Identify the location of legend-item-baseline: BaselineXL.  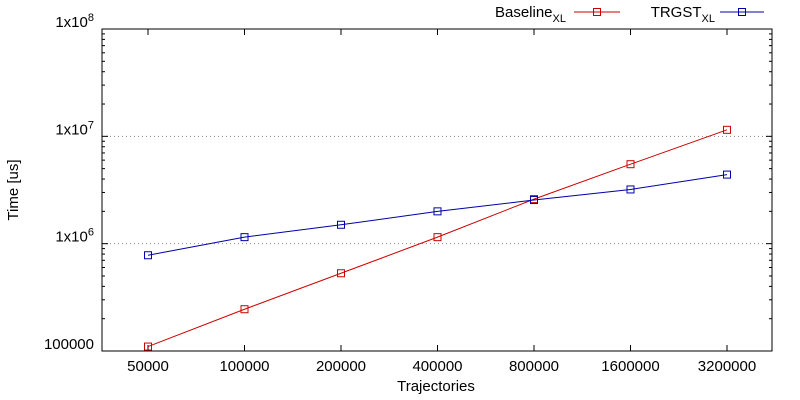
(557, 14).